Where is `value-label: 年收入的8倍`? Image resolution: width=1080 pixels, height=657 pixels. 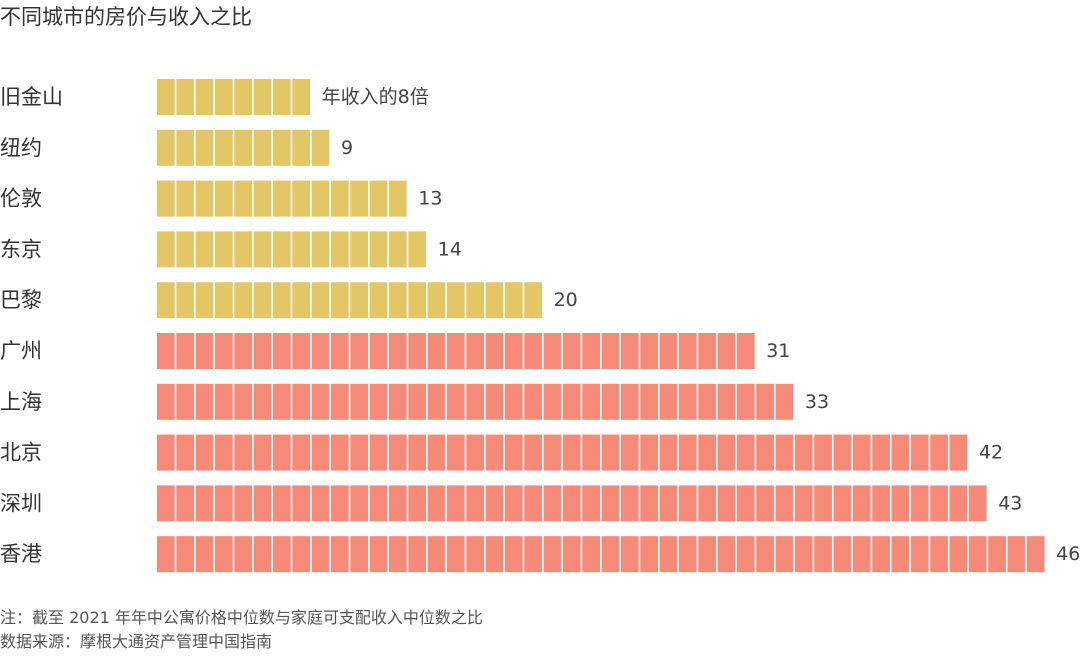
value-label: 年收入的8倍 is located at coordinates (375, 97).